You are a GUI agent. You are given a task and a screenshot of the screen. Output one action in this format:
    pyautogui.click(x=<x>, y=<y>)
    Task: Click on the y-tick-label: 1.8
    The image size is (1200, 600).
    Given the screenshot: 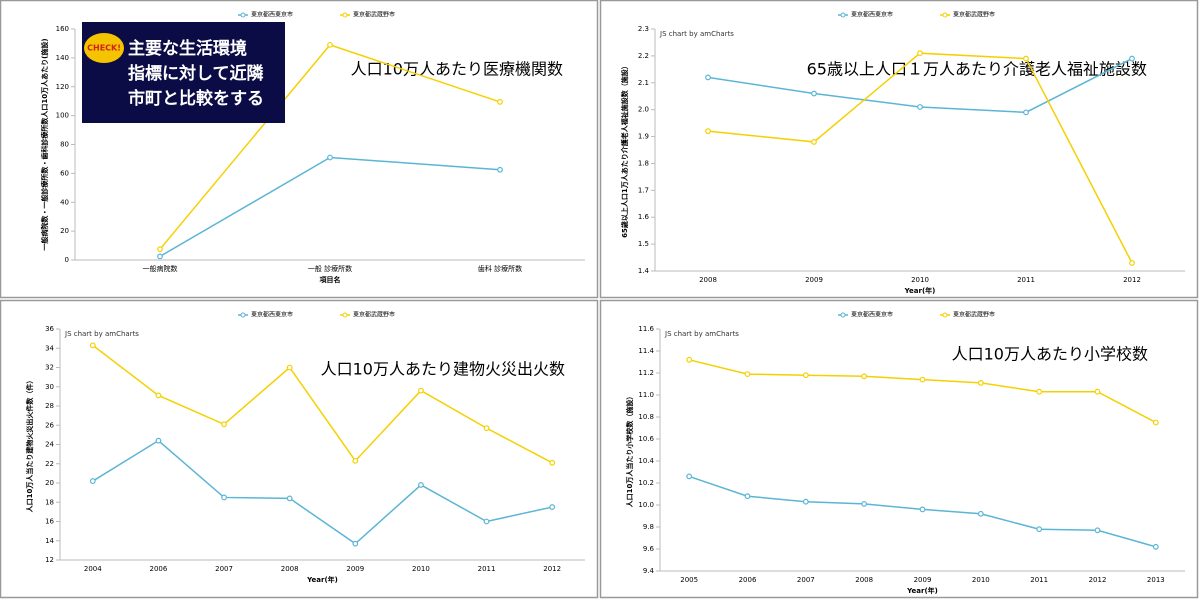 What is the action you would take?
    pyautogui.click(x=643, y=163)
    